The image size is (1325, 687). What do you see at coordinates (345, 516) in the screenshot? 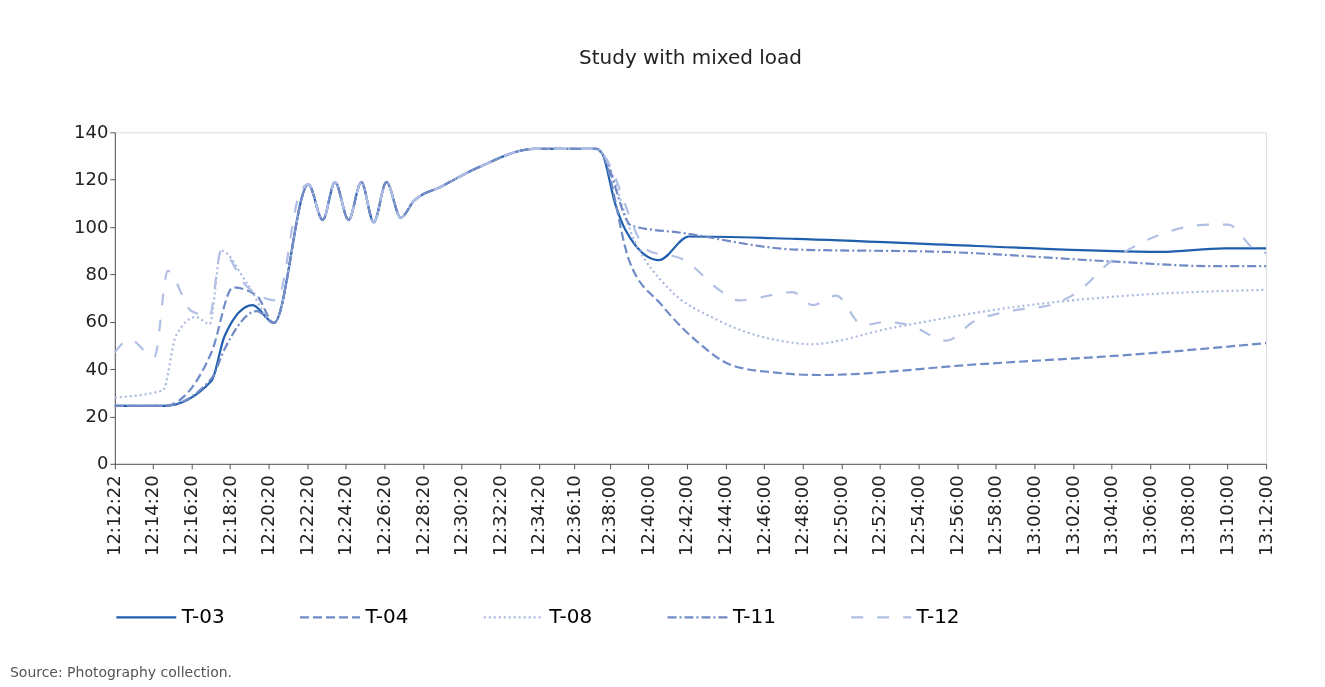
I see `x-tick-label: 12:24:20` at bounding box center [345, 516].